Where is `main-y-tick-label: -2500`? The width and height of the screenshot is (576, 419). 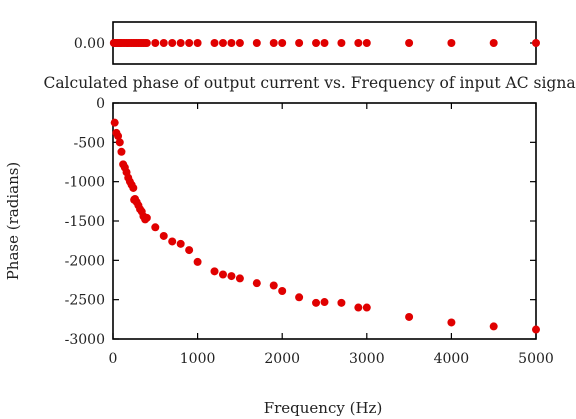 main-y-tick-label: -2500 is located at coordinates (85, 301).